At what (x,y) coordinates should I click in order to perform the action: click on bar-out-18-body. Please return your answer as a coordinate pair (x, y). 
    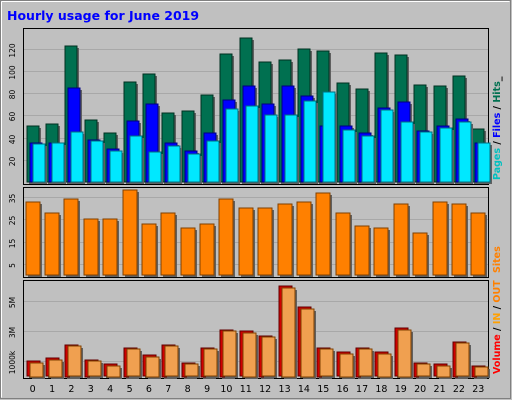
    Looking at the image, I should click on (384, 365).